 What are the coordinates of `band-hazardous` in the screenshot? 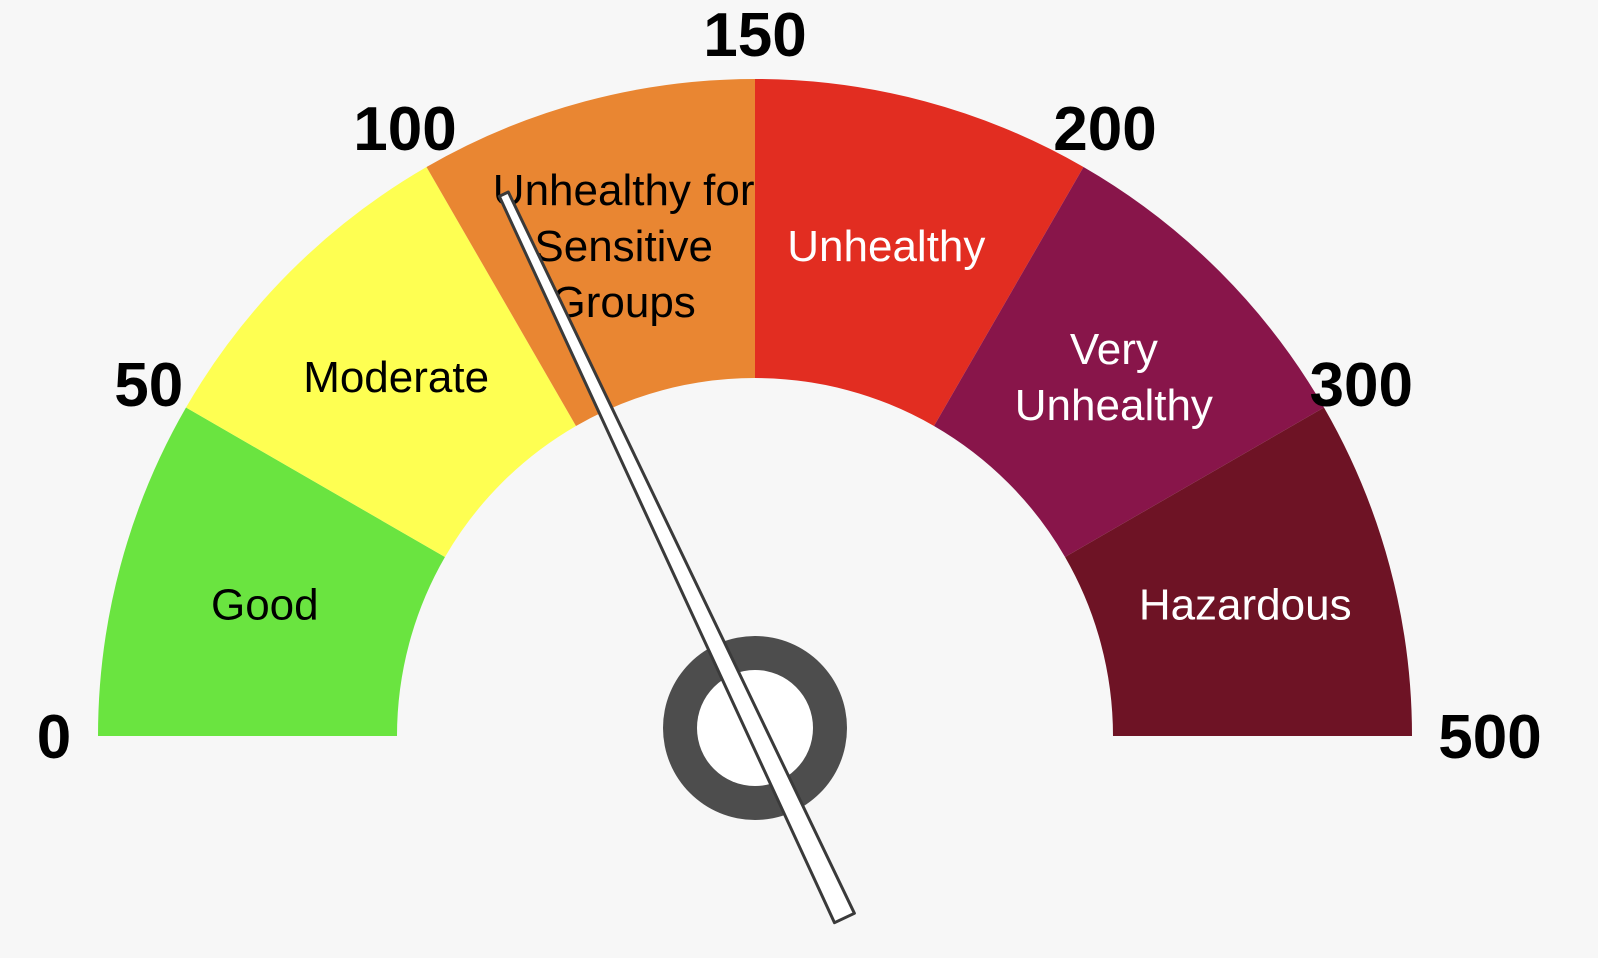 It's located at (1238, 571).